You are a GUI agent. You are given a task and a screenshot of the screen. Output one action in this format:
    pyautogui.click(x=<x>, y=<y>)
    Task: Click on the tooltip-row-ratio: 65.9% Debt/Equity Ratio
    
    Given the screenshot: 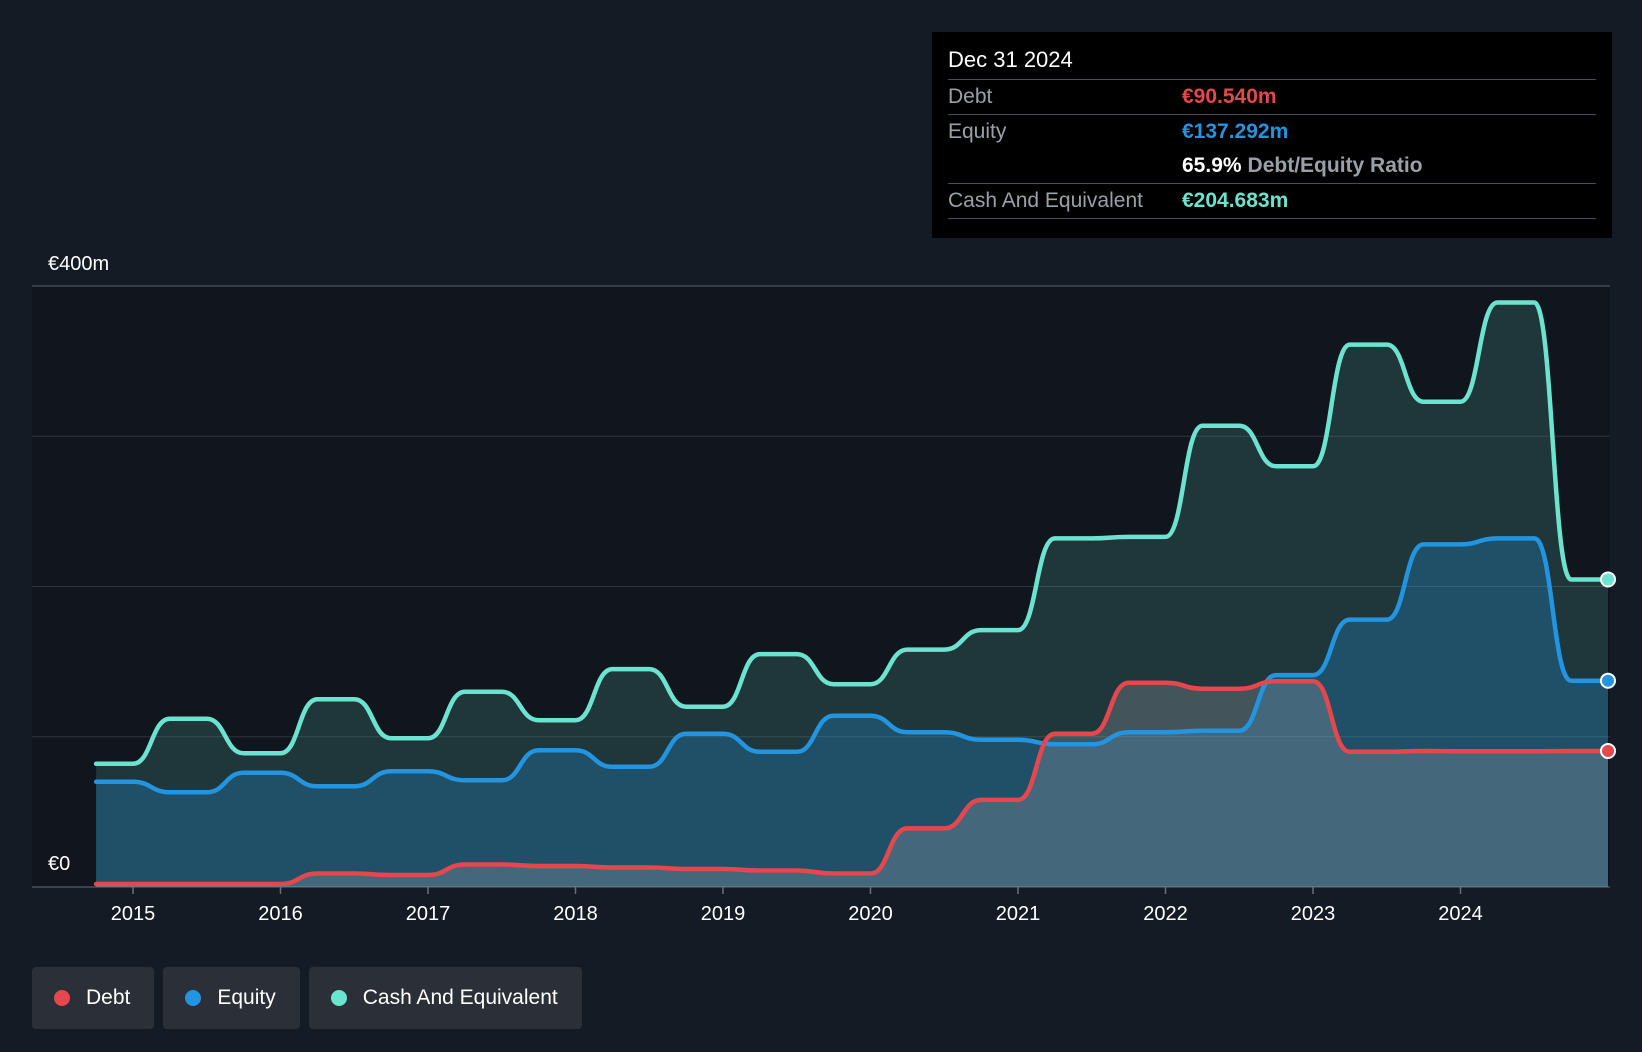 What is the action you would take?
    pyautogui.click(x=1272, y=166)
    